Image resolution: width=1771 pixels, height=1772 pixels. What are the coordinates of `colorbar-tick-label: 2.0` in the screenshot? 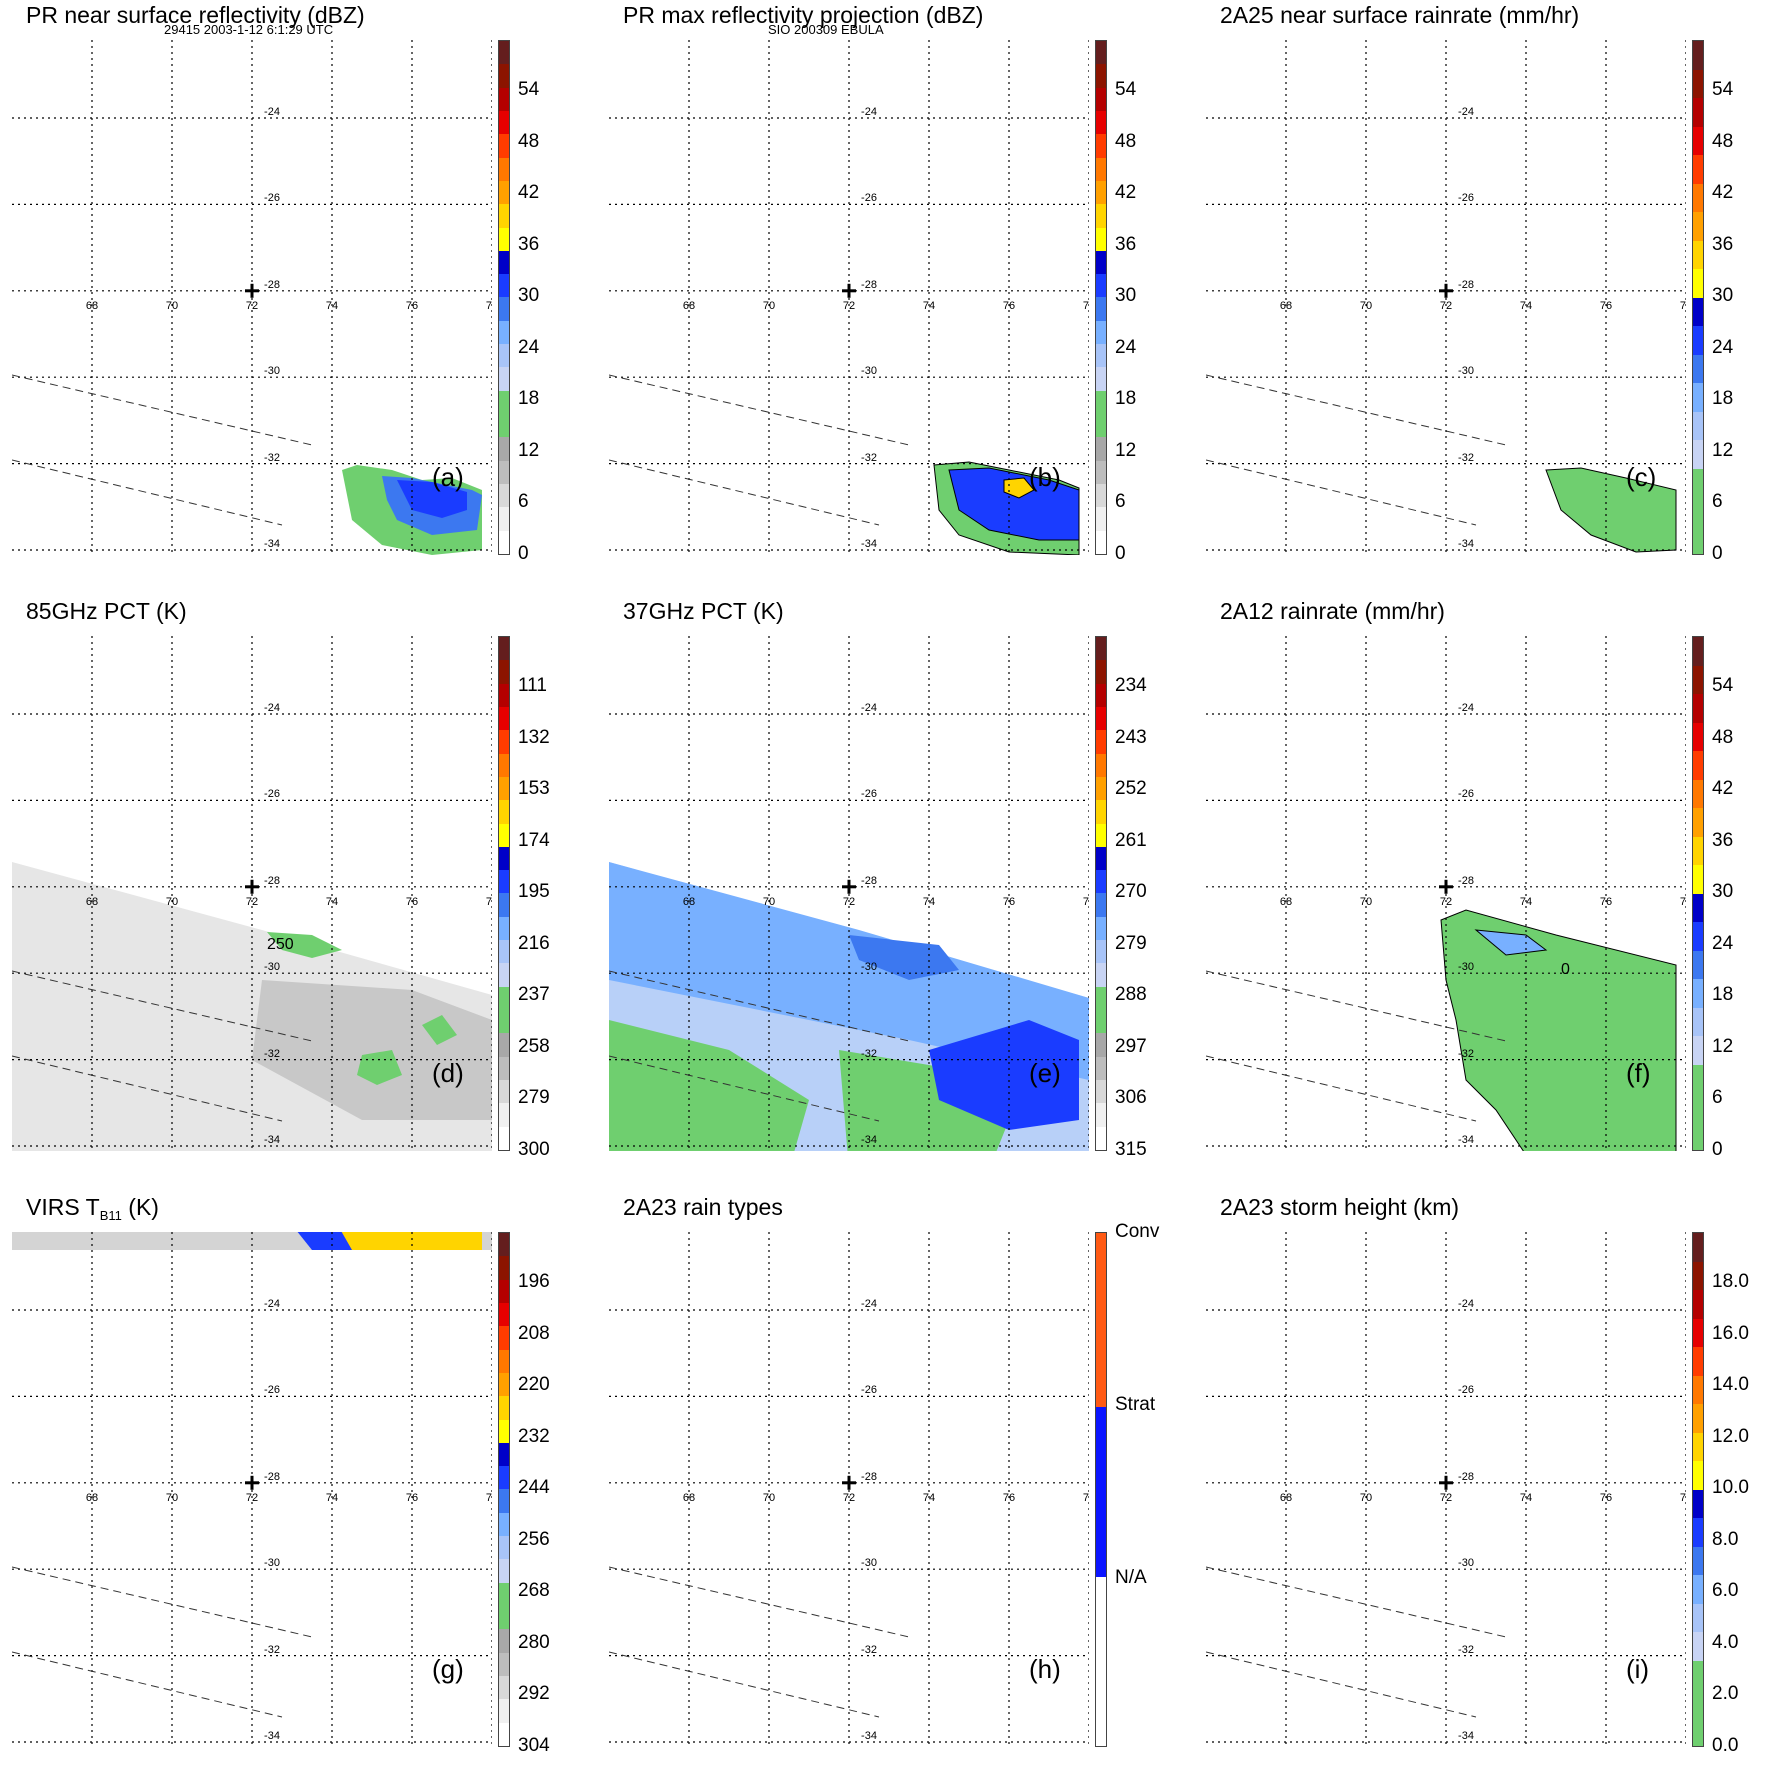 It's located at (1725, 1693).